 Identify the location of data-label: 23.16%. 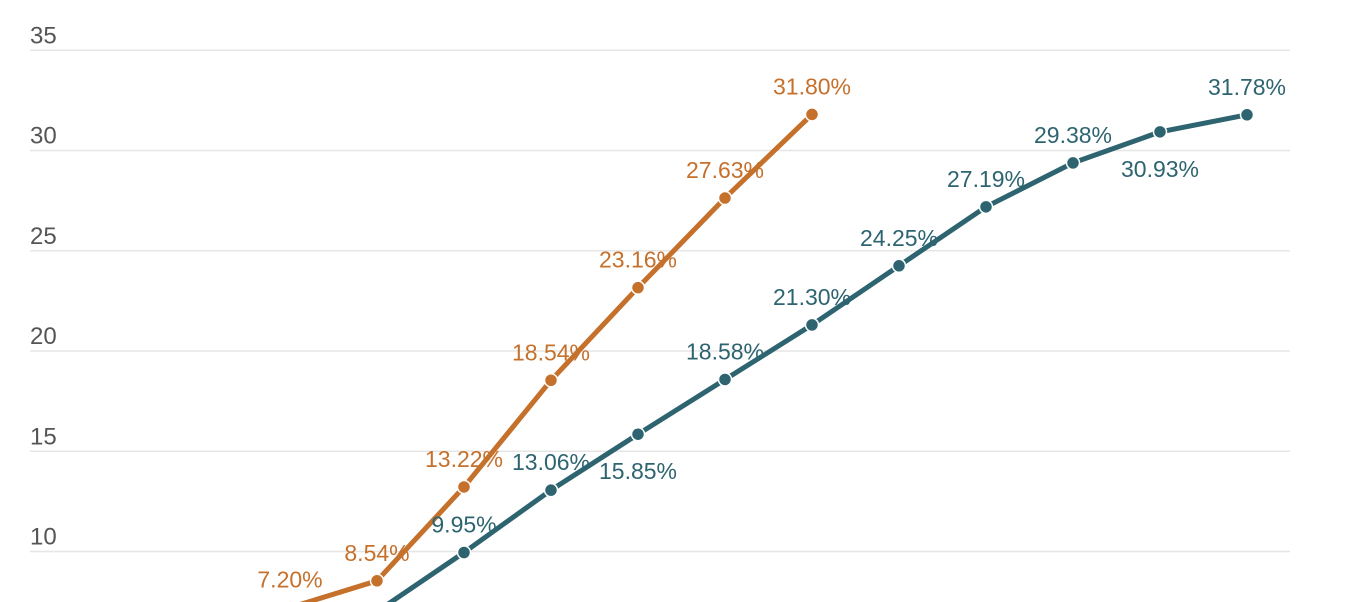
(638, 260).